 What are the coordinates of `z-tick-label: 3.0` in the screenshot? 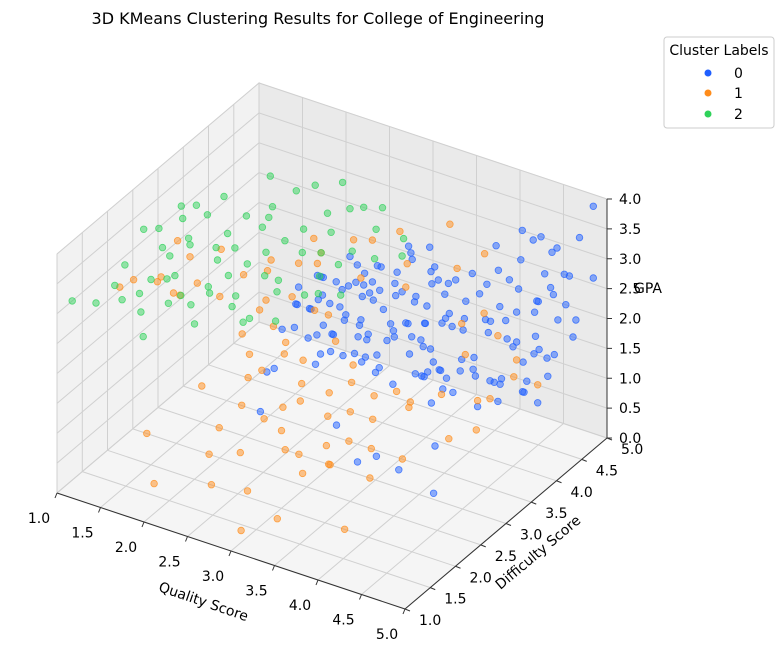 It's located at (630, 260).